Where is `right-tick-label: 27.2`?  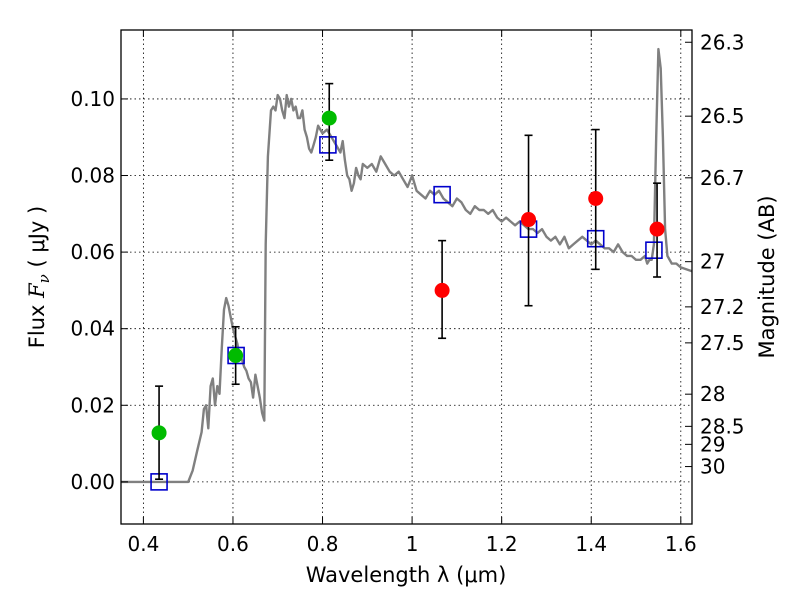 right-tick-label: 27.2 is located at coordinates (722, 307).